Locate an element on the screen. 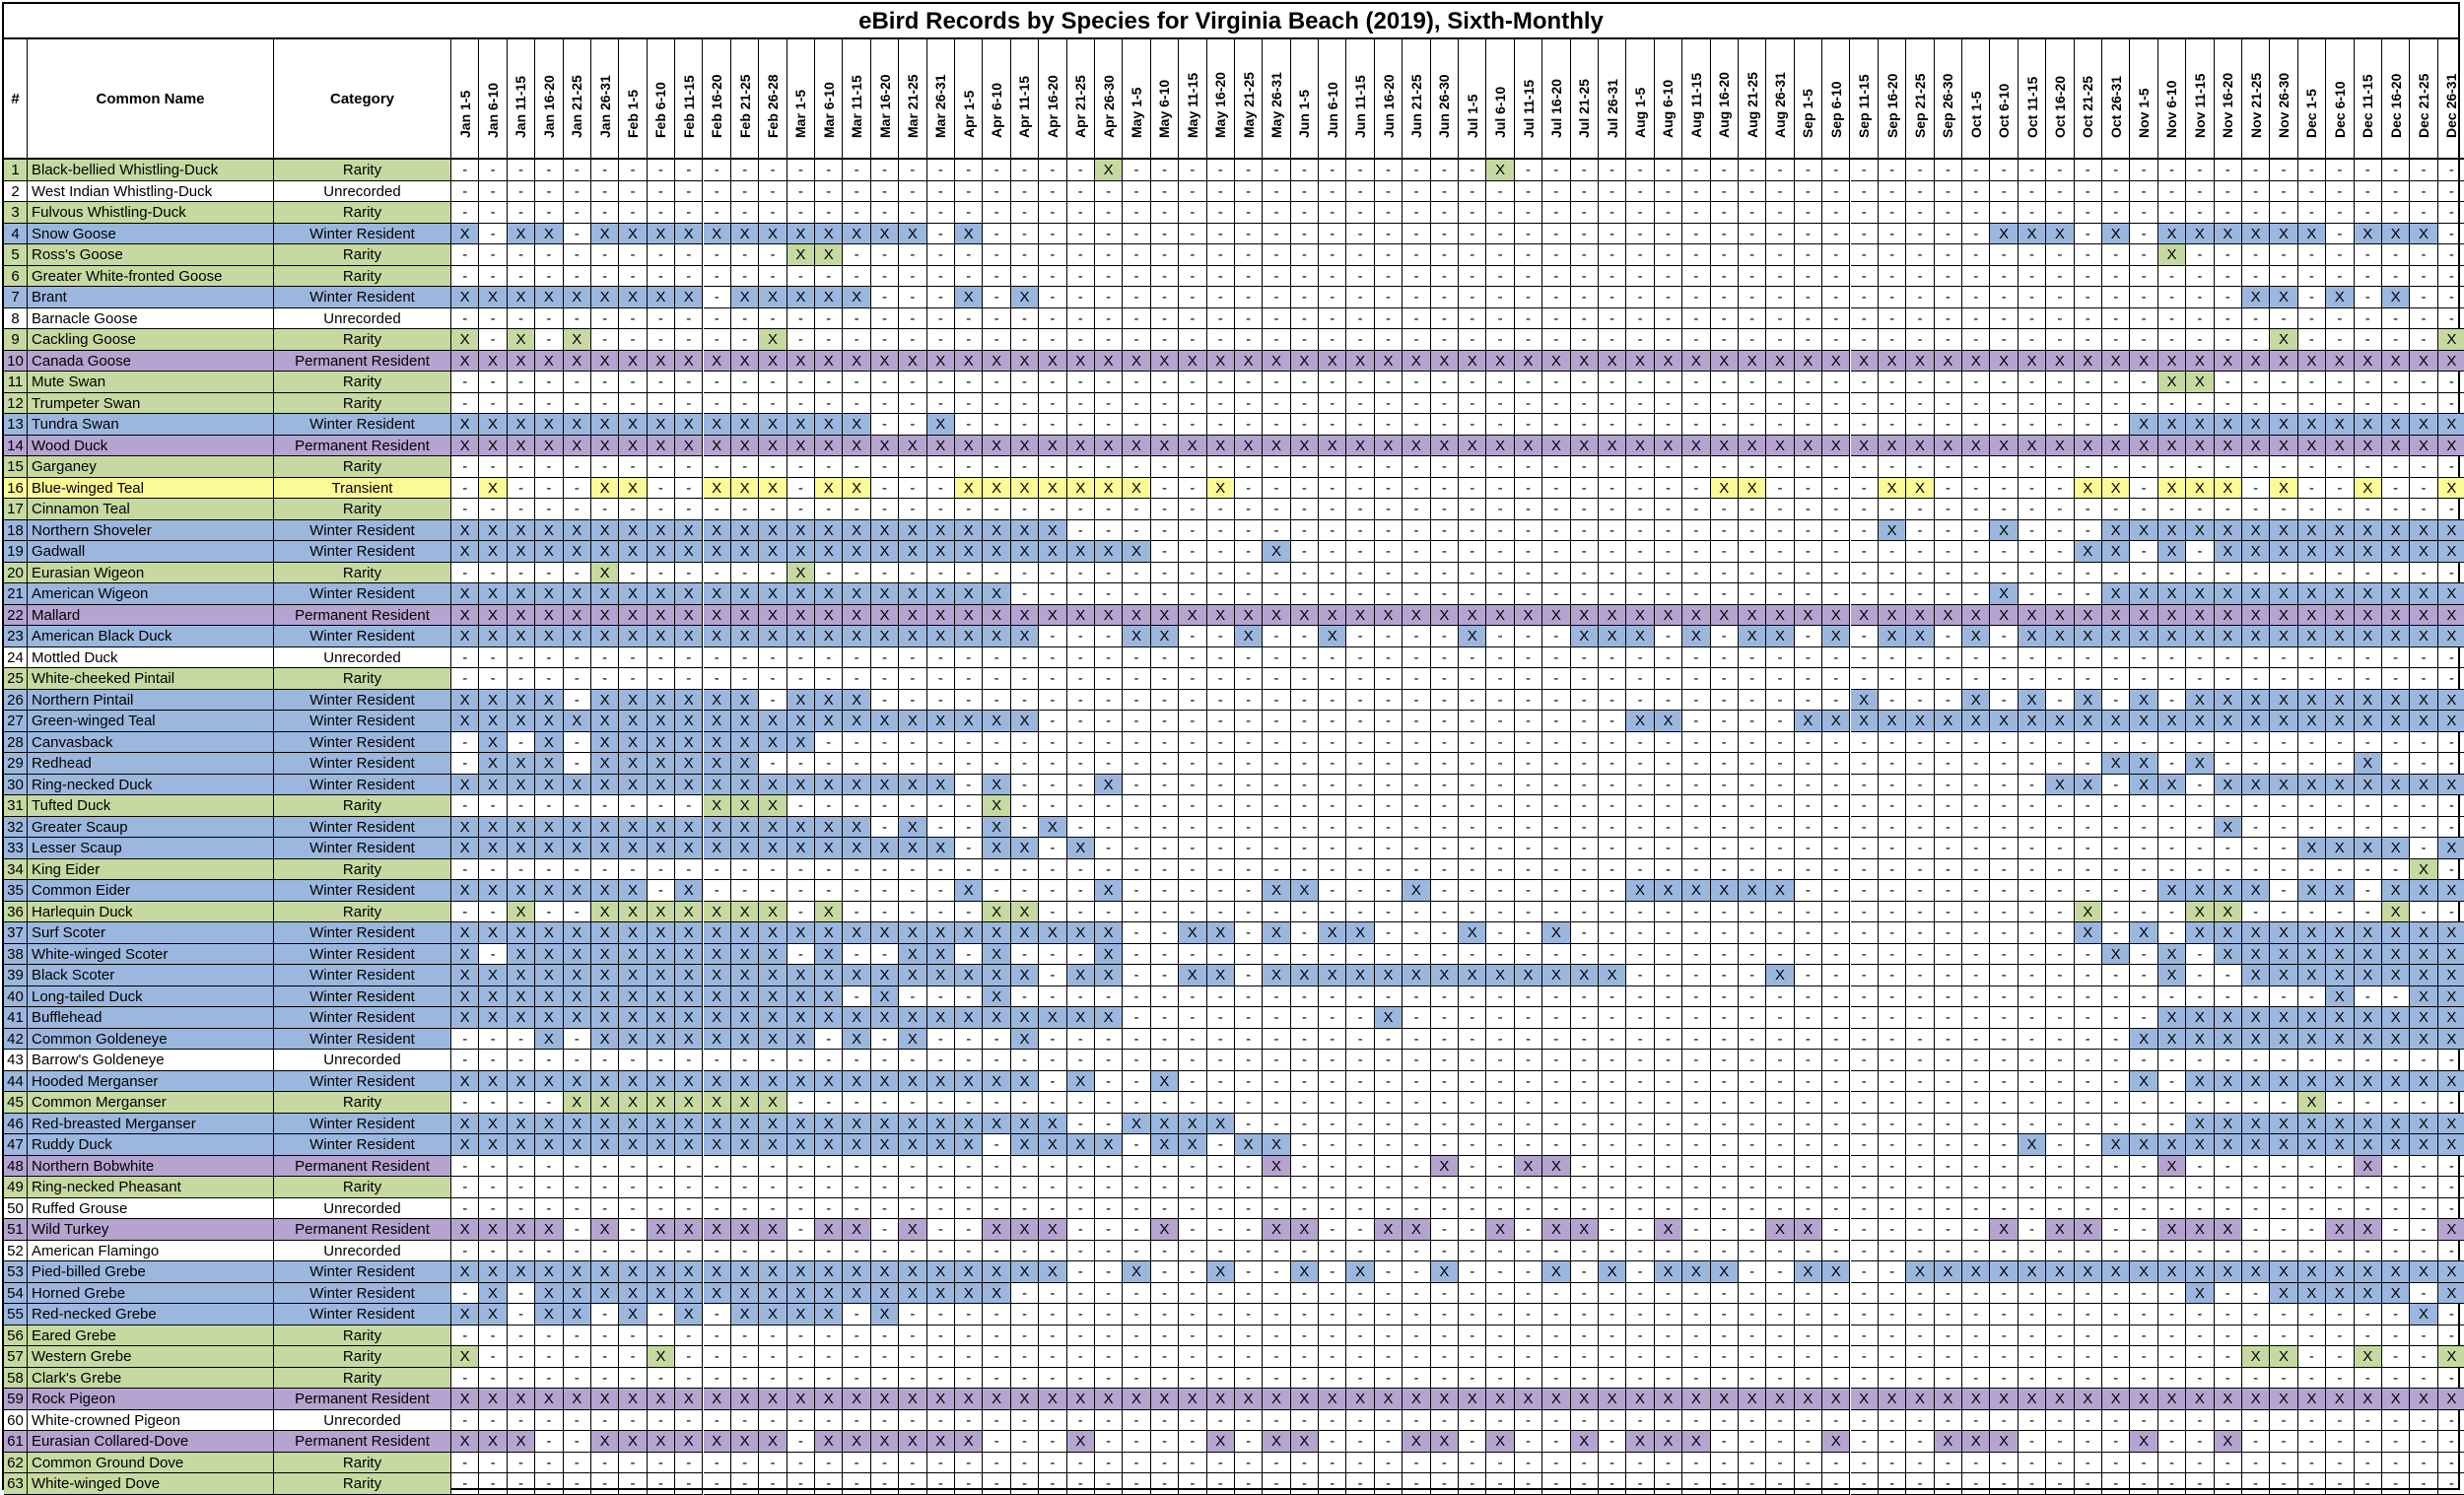 This screenshot has height=1495, width=2464. header-period: Nov 21-25 is located at coordinates (2256, 98).